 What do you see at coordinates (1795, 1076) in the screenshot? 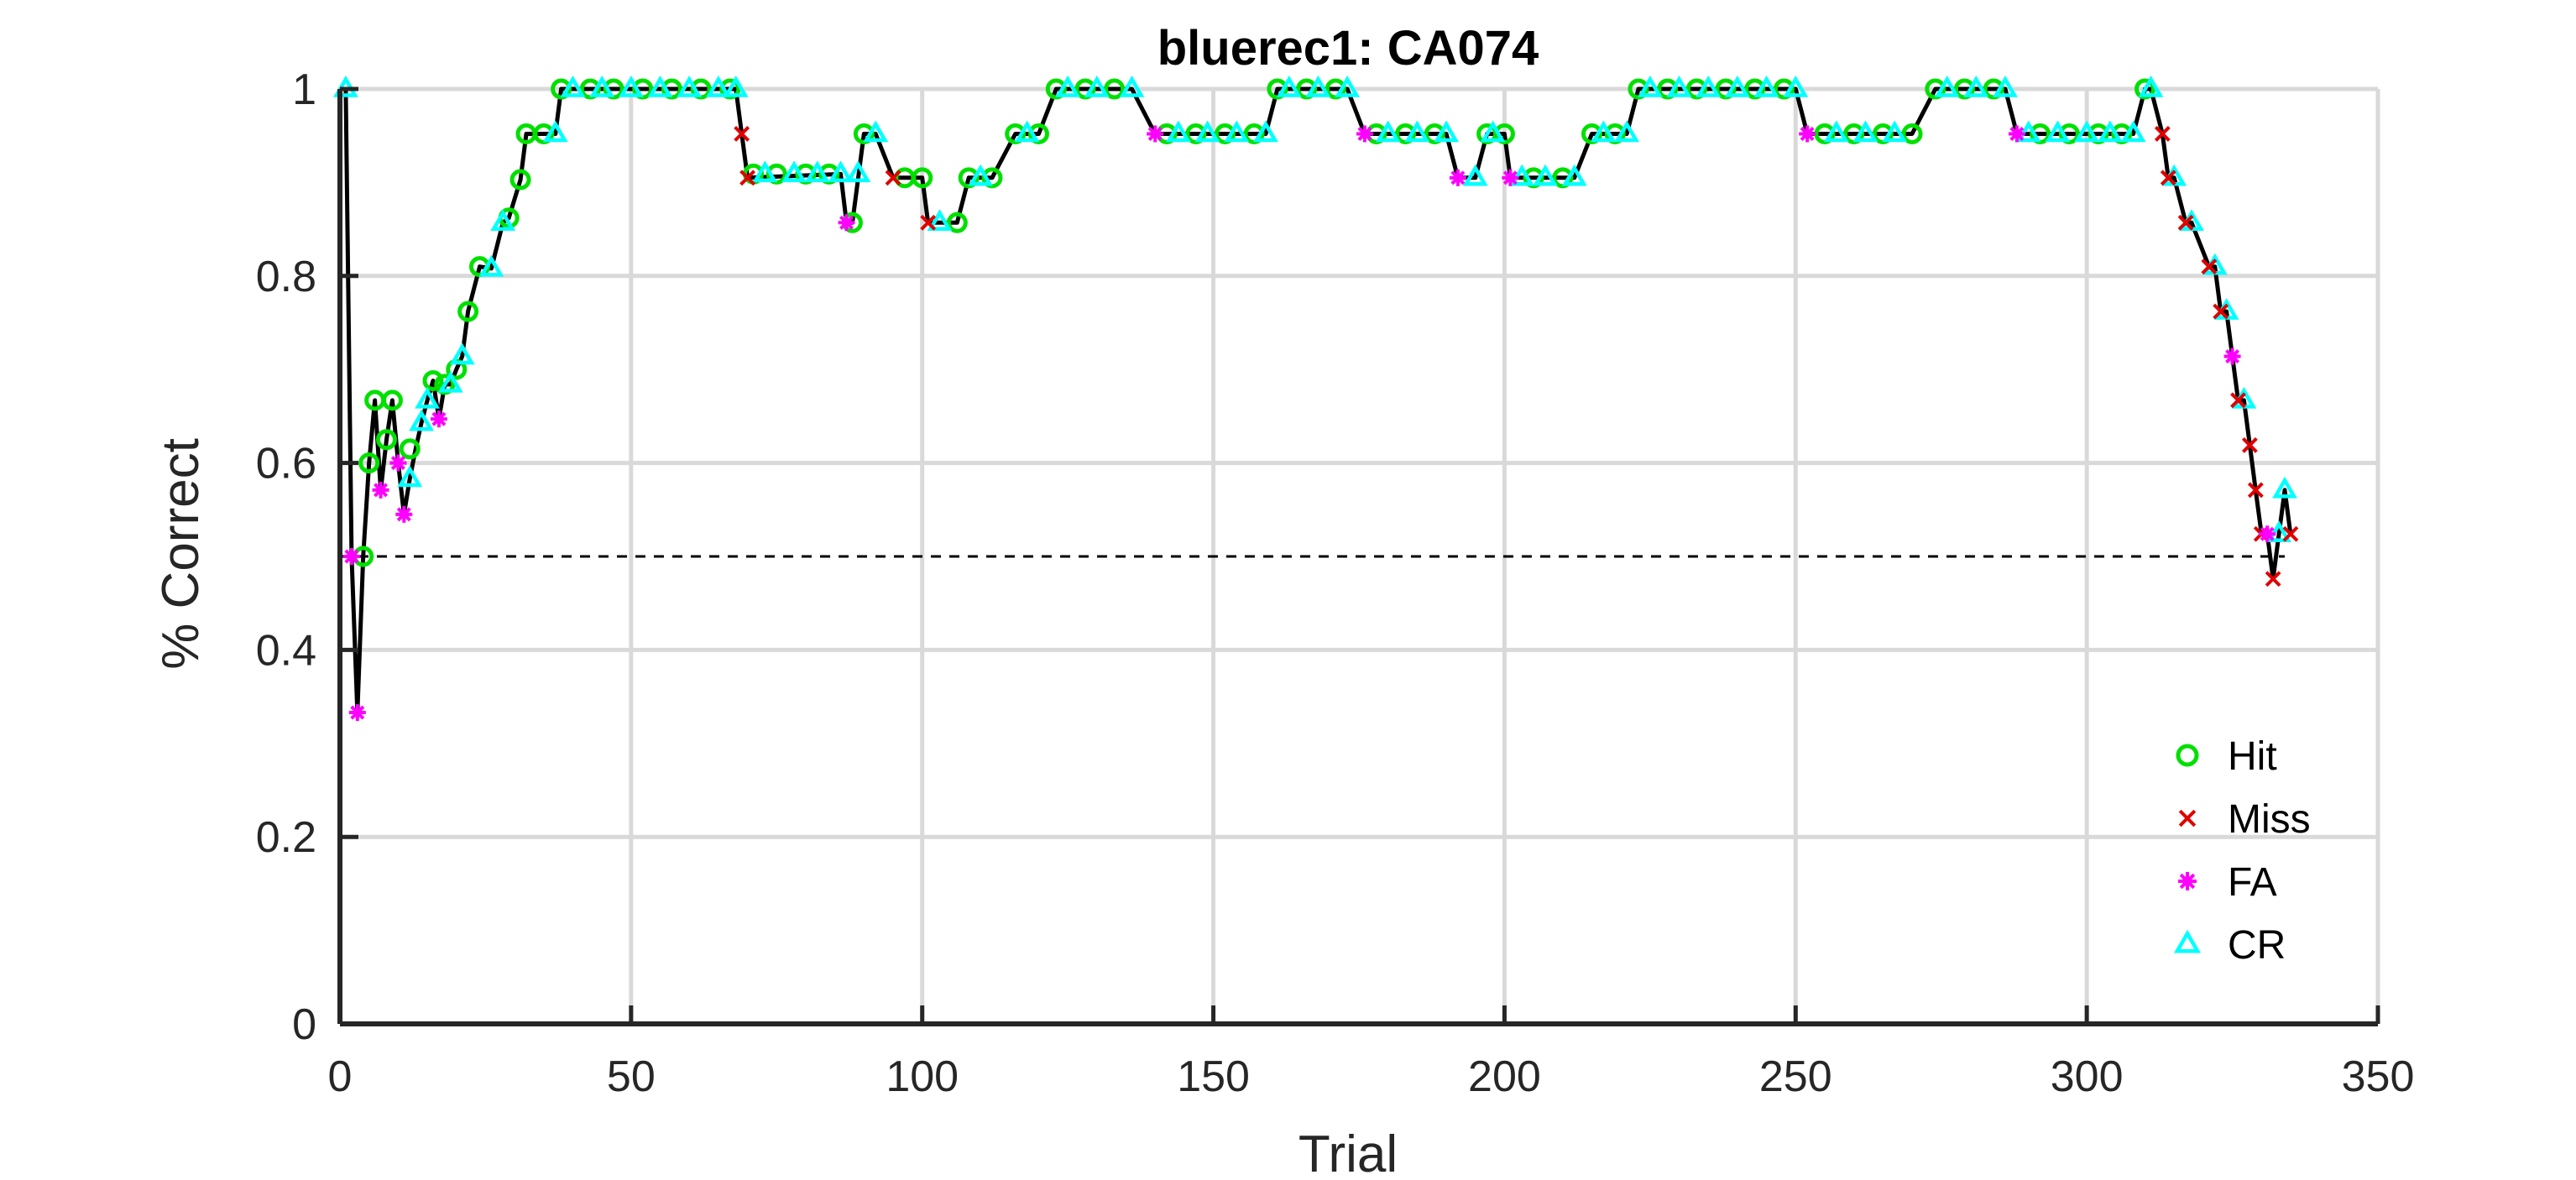
I see `x-tick-label: 250` at bounding box center [1795, 1076].